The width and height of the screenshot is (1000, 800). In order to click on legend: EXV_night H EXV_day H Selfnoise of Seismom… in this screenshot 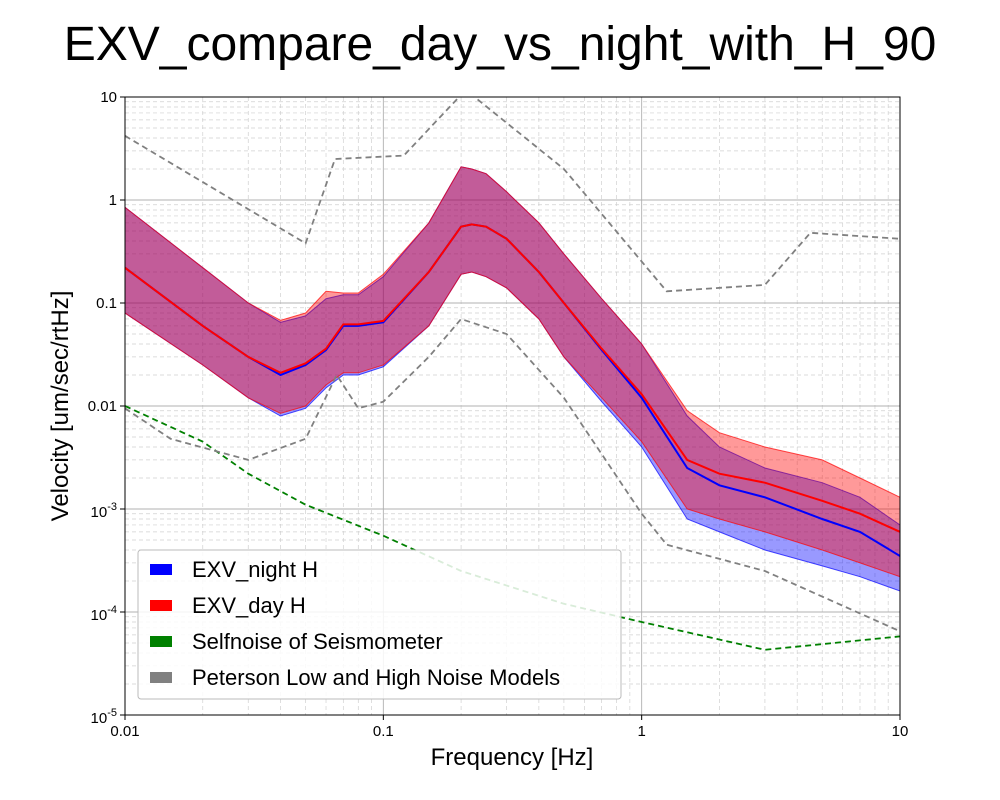, I will do `click(379, 624)`.